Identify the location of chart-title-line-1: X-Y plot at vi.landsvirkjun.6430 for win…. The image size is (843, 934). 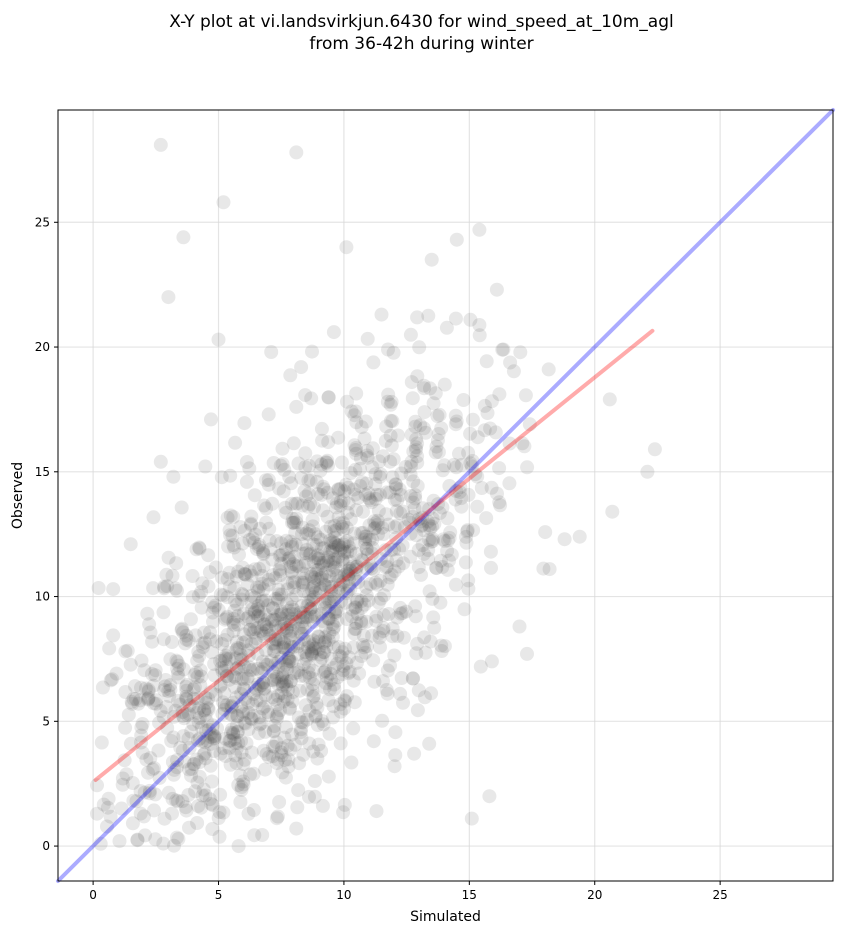
(421, 22).